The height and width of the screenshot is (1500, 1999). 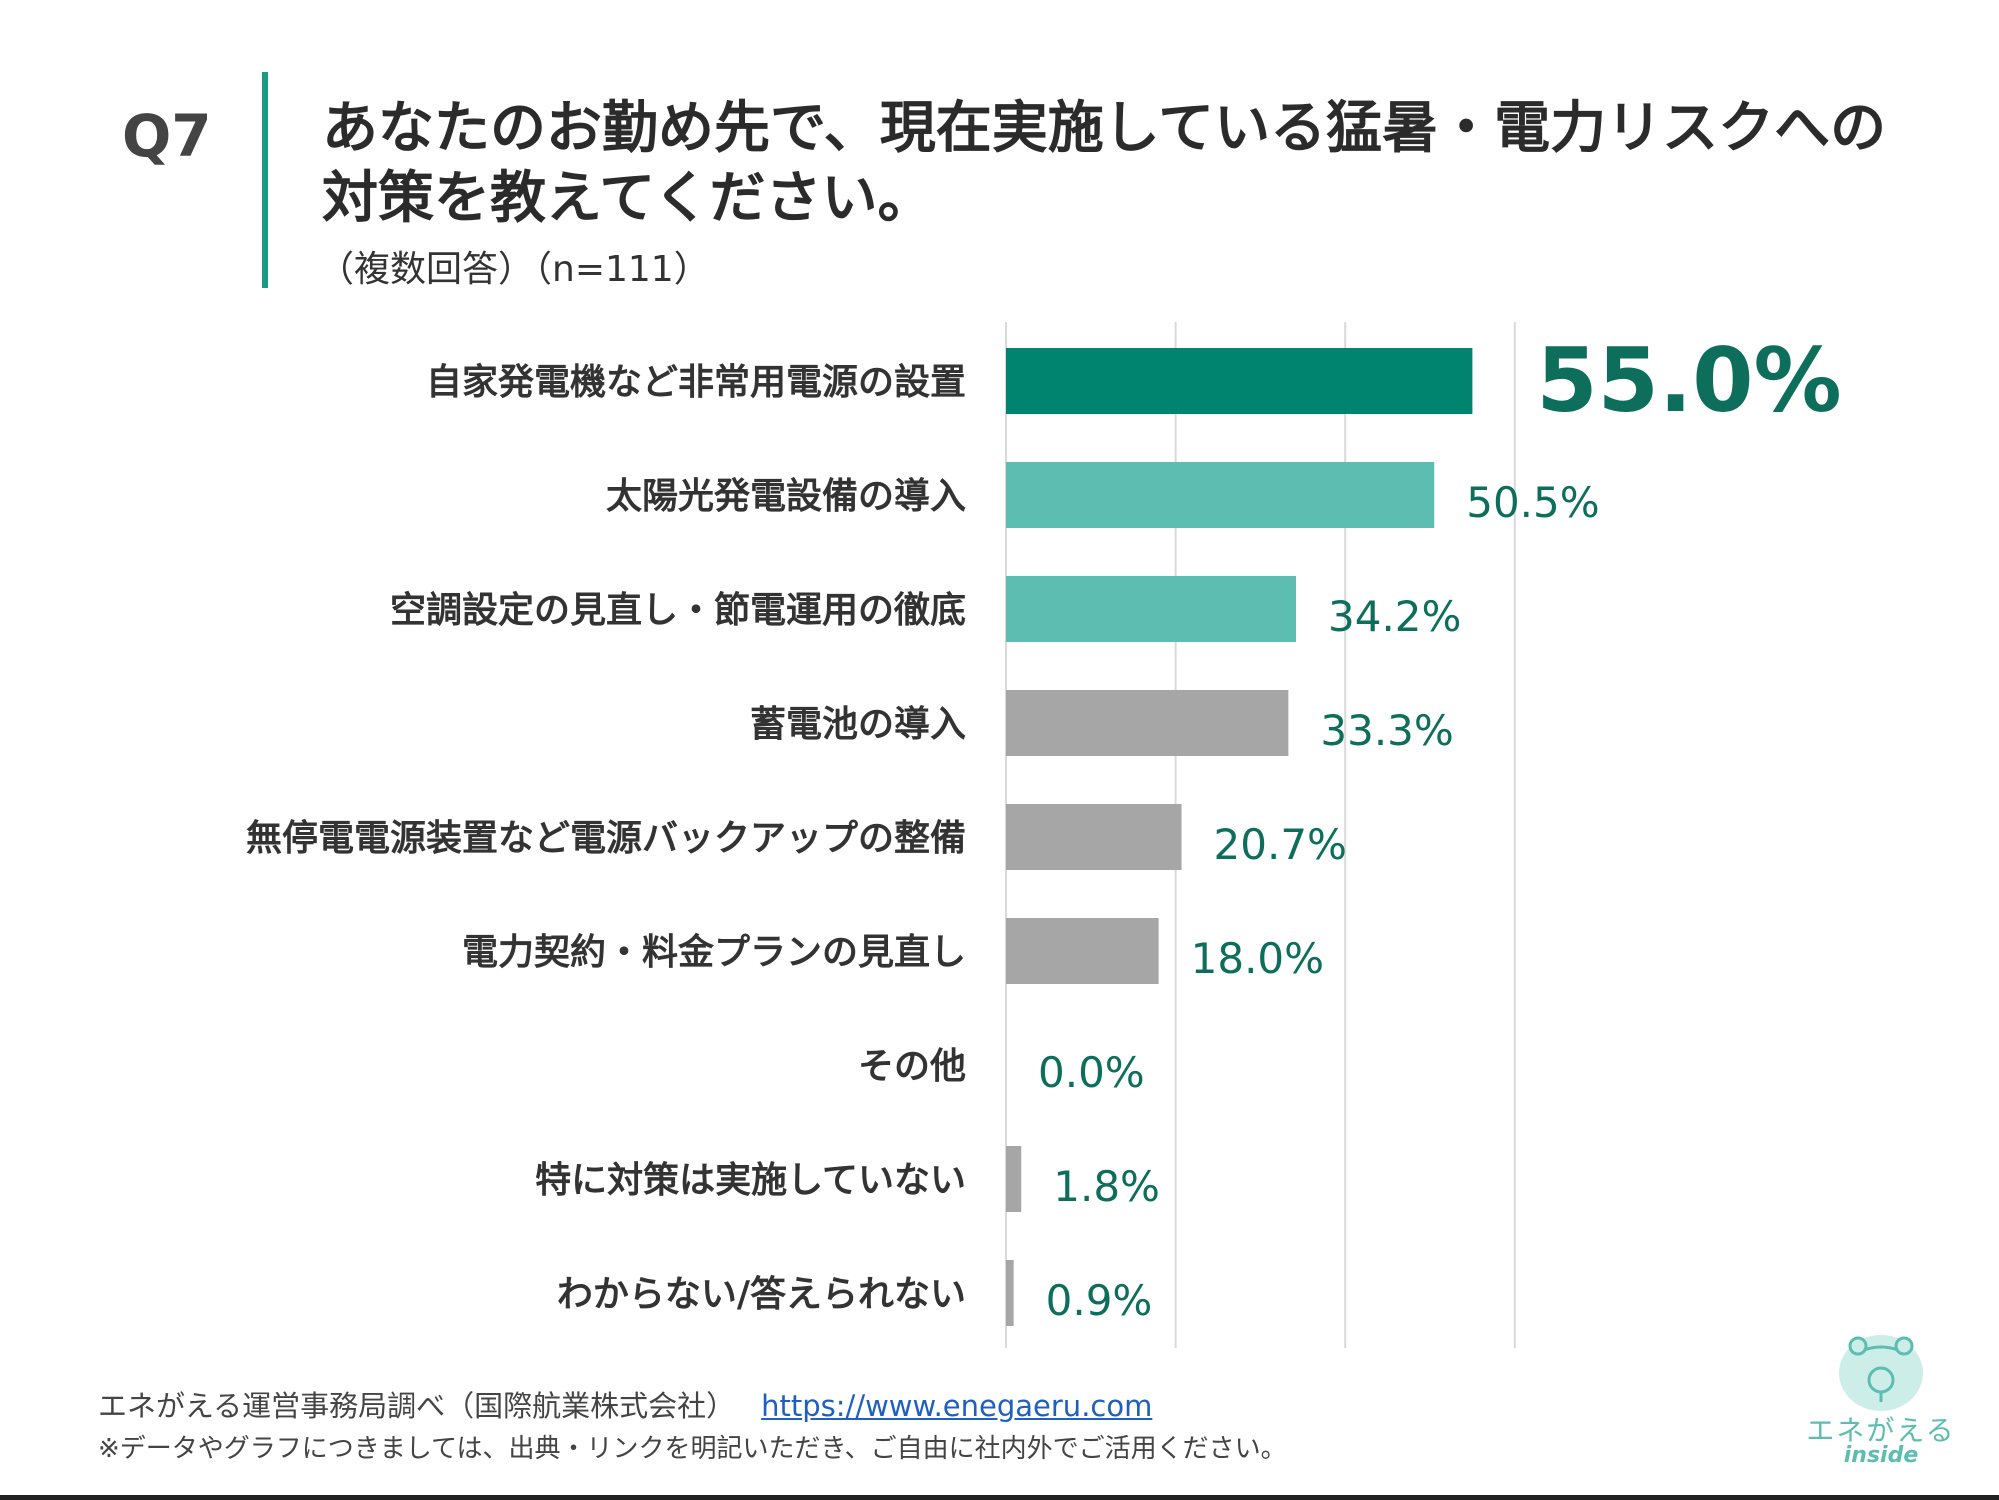 I want to click on title-accent-bar, so click(x=265, y=180).